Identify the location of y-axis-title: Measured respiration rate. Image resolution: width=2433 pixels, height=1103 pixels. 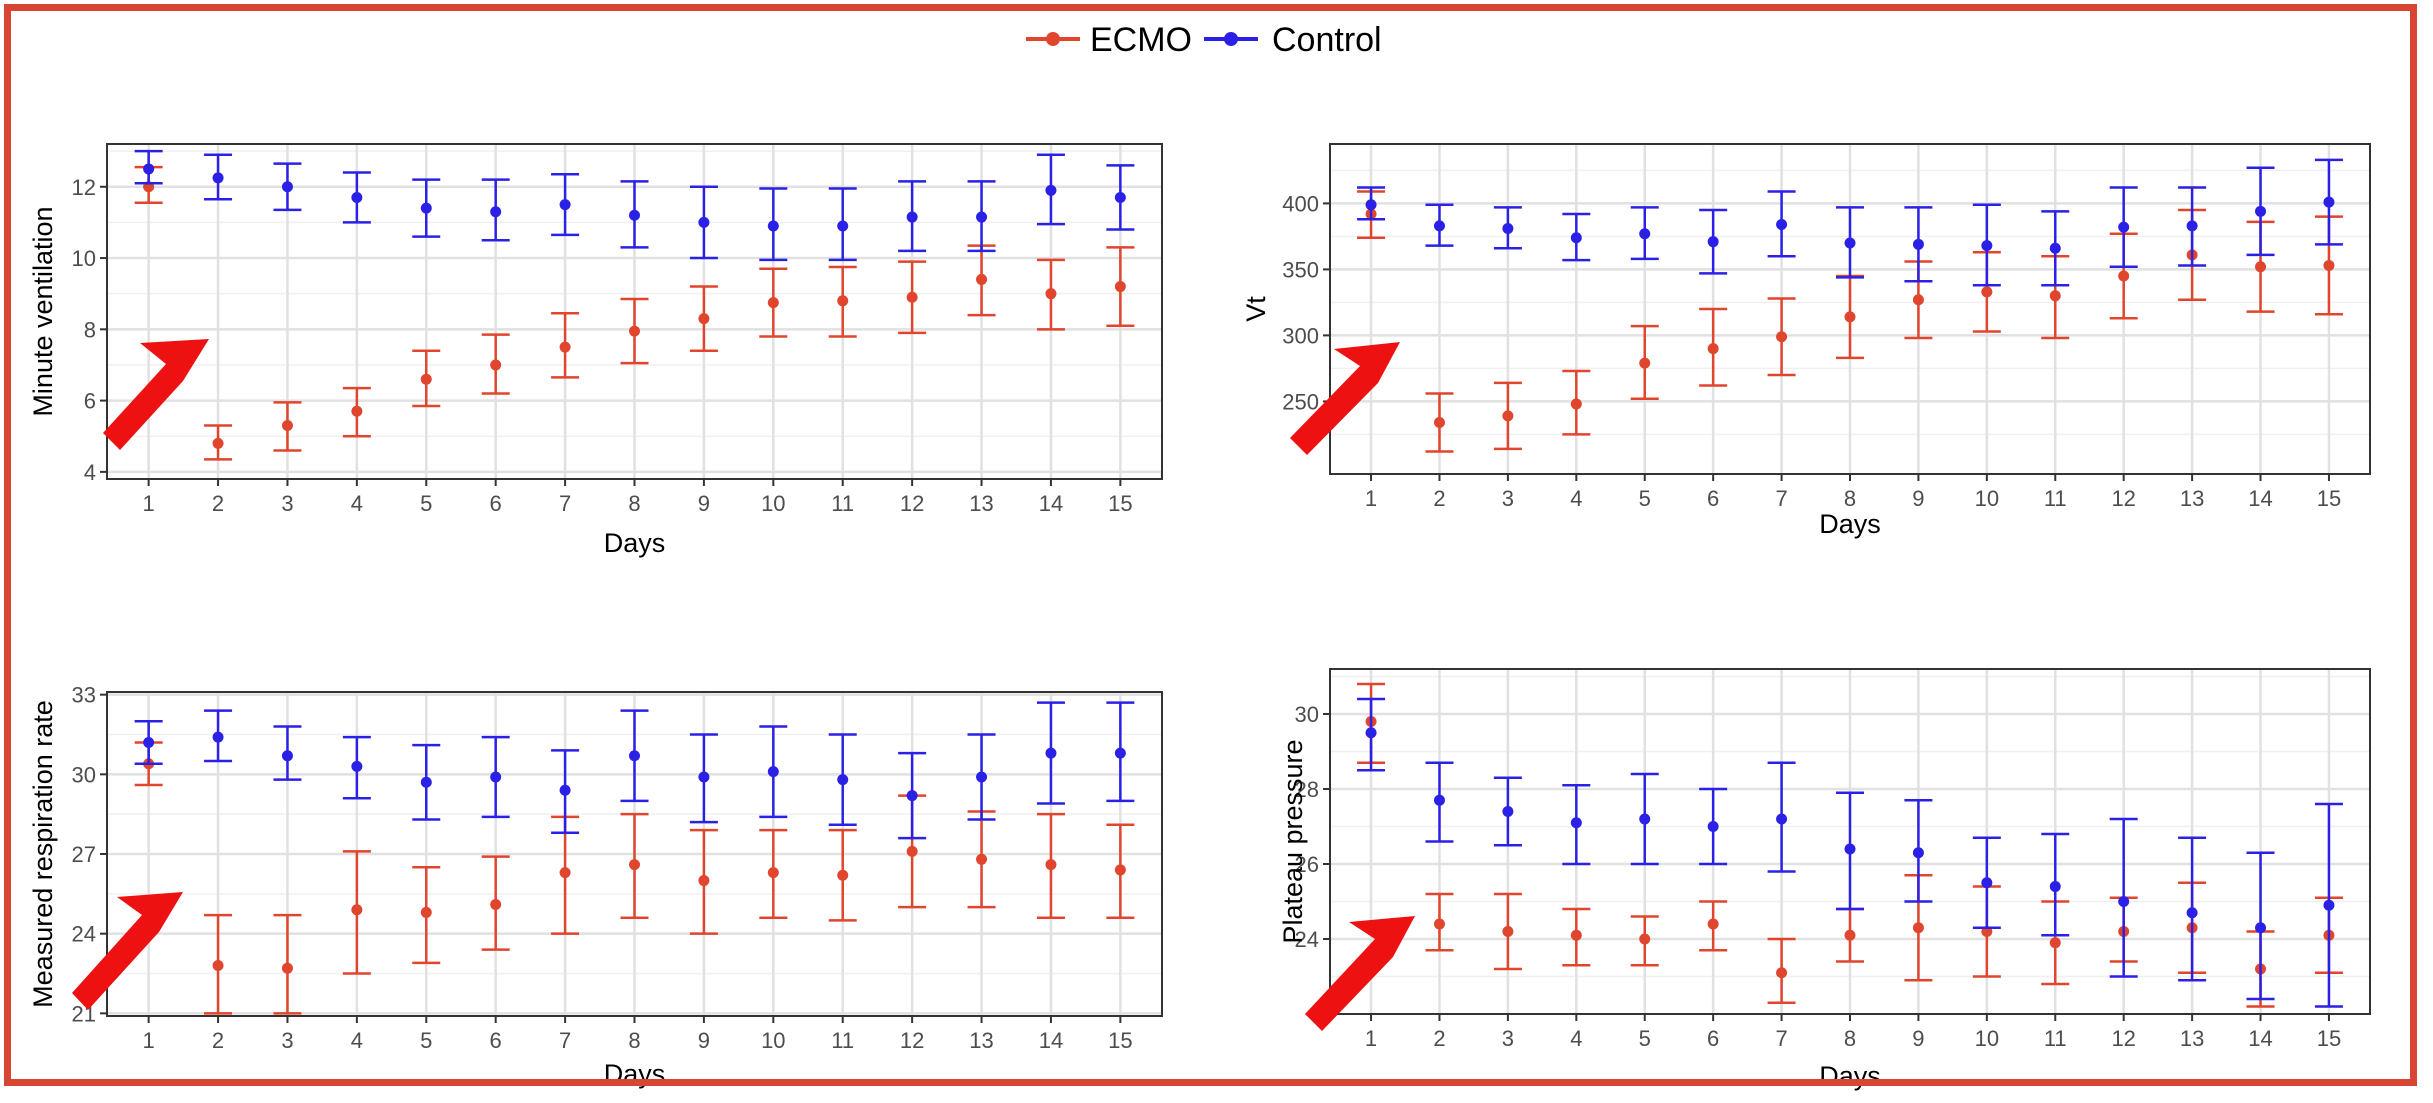
(43, 854).